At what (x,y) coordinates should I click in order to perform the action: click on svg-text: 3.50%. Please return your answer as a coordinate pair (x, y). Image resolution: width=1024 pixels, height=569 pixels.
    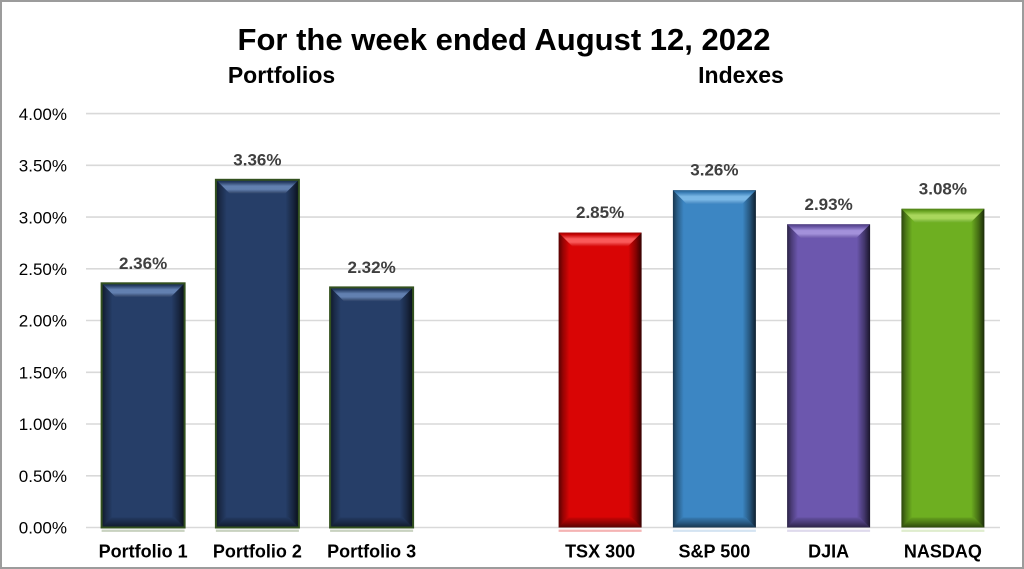
    Looking at the image, I should click on (43, 166).